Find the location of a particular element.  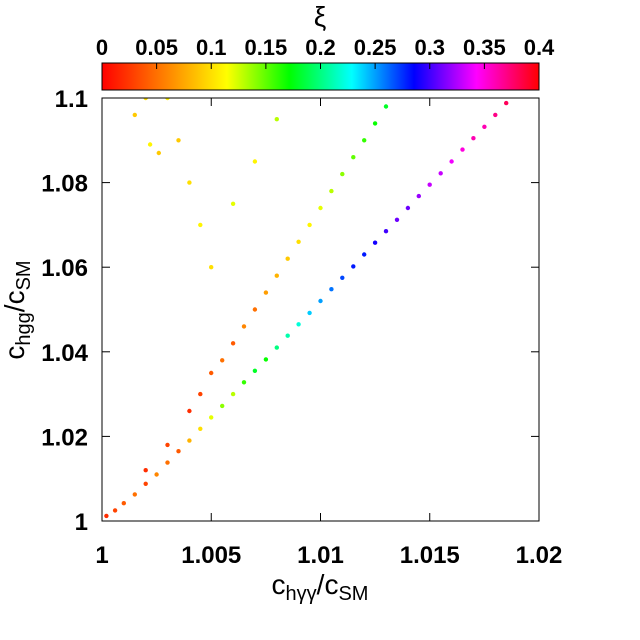

colorbar-tick-label: 0.1 is located at coordinates (211, 47).